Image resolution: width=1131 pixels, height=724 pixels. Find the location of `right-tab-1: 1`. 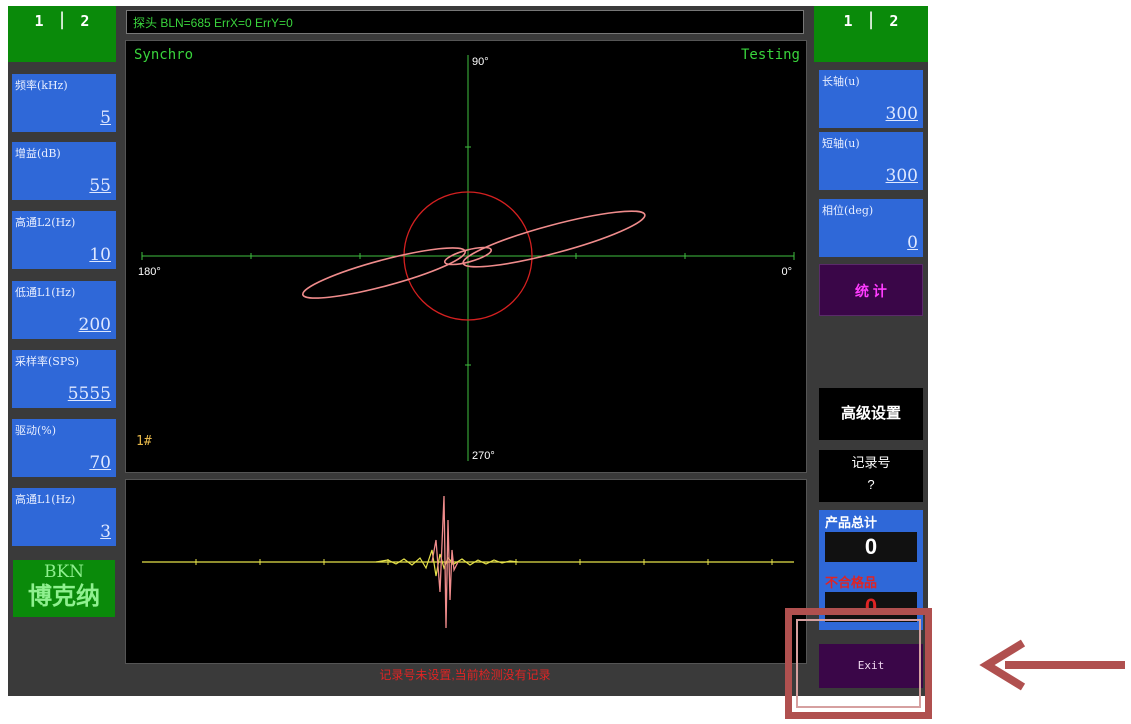

right-tab-1: 1 is located at coordinates (848, 21).